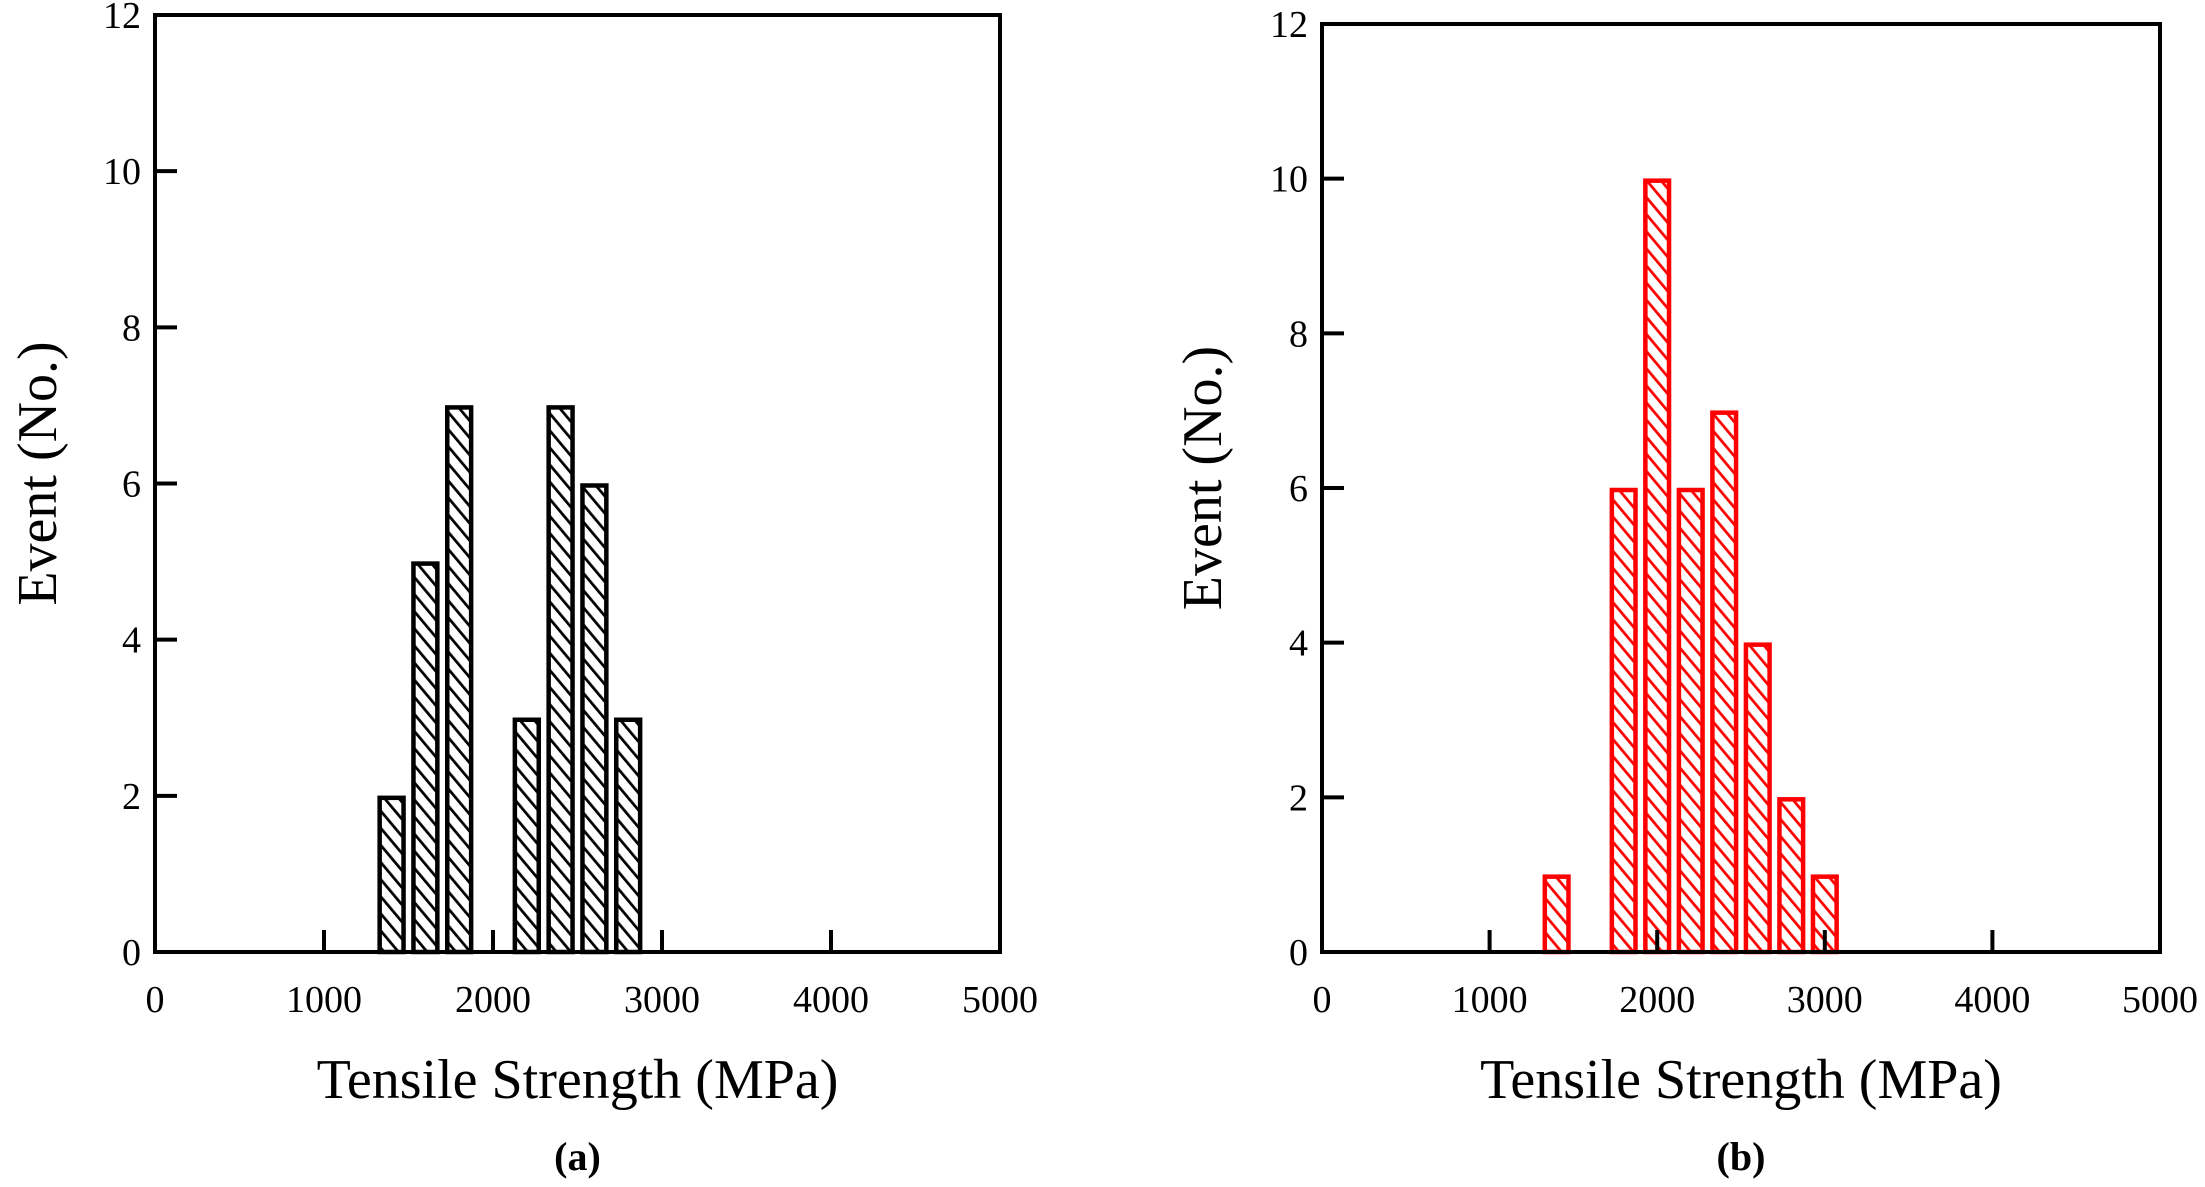 Image resolution: width=2205 pixels, height=1187 pixels. Describe the element at coordinates (1657, 566) in the screenshot. I see `bar-2000` at that location.